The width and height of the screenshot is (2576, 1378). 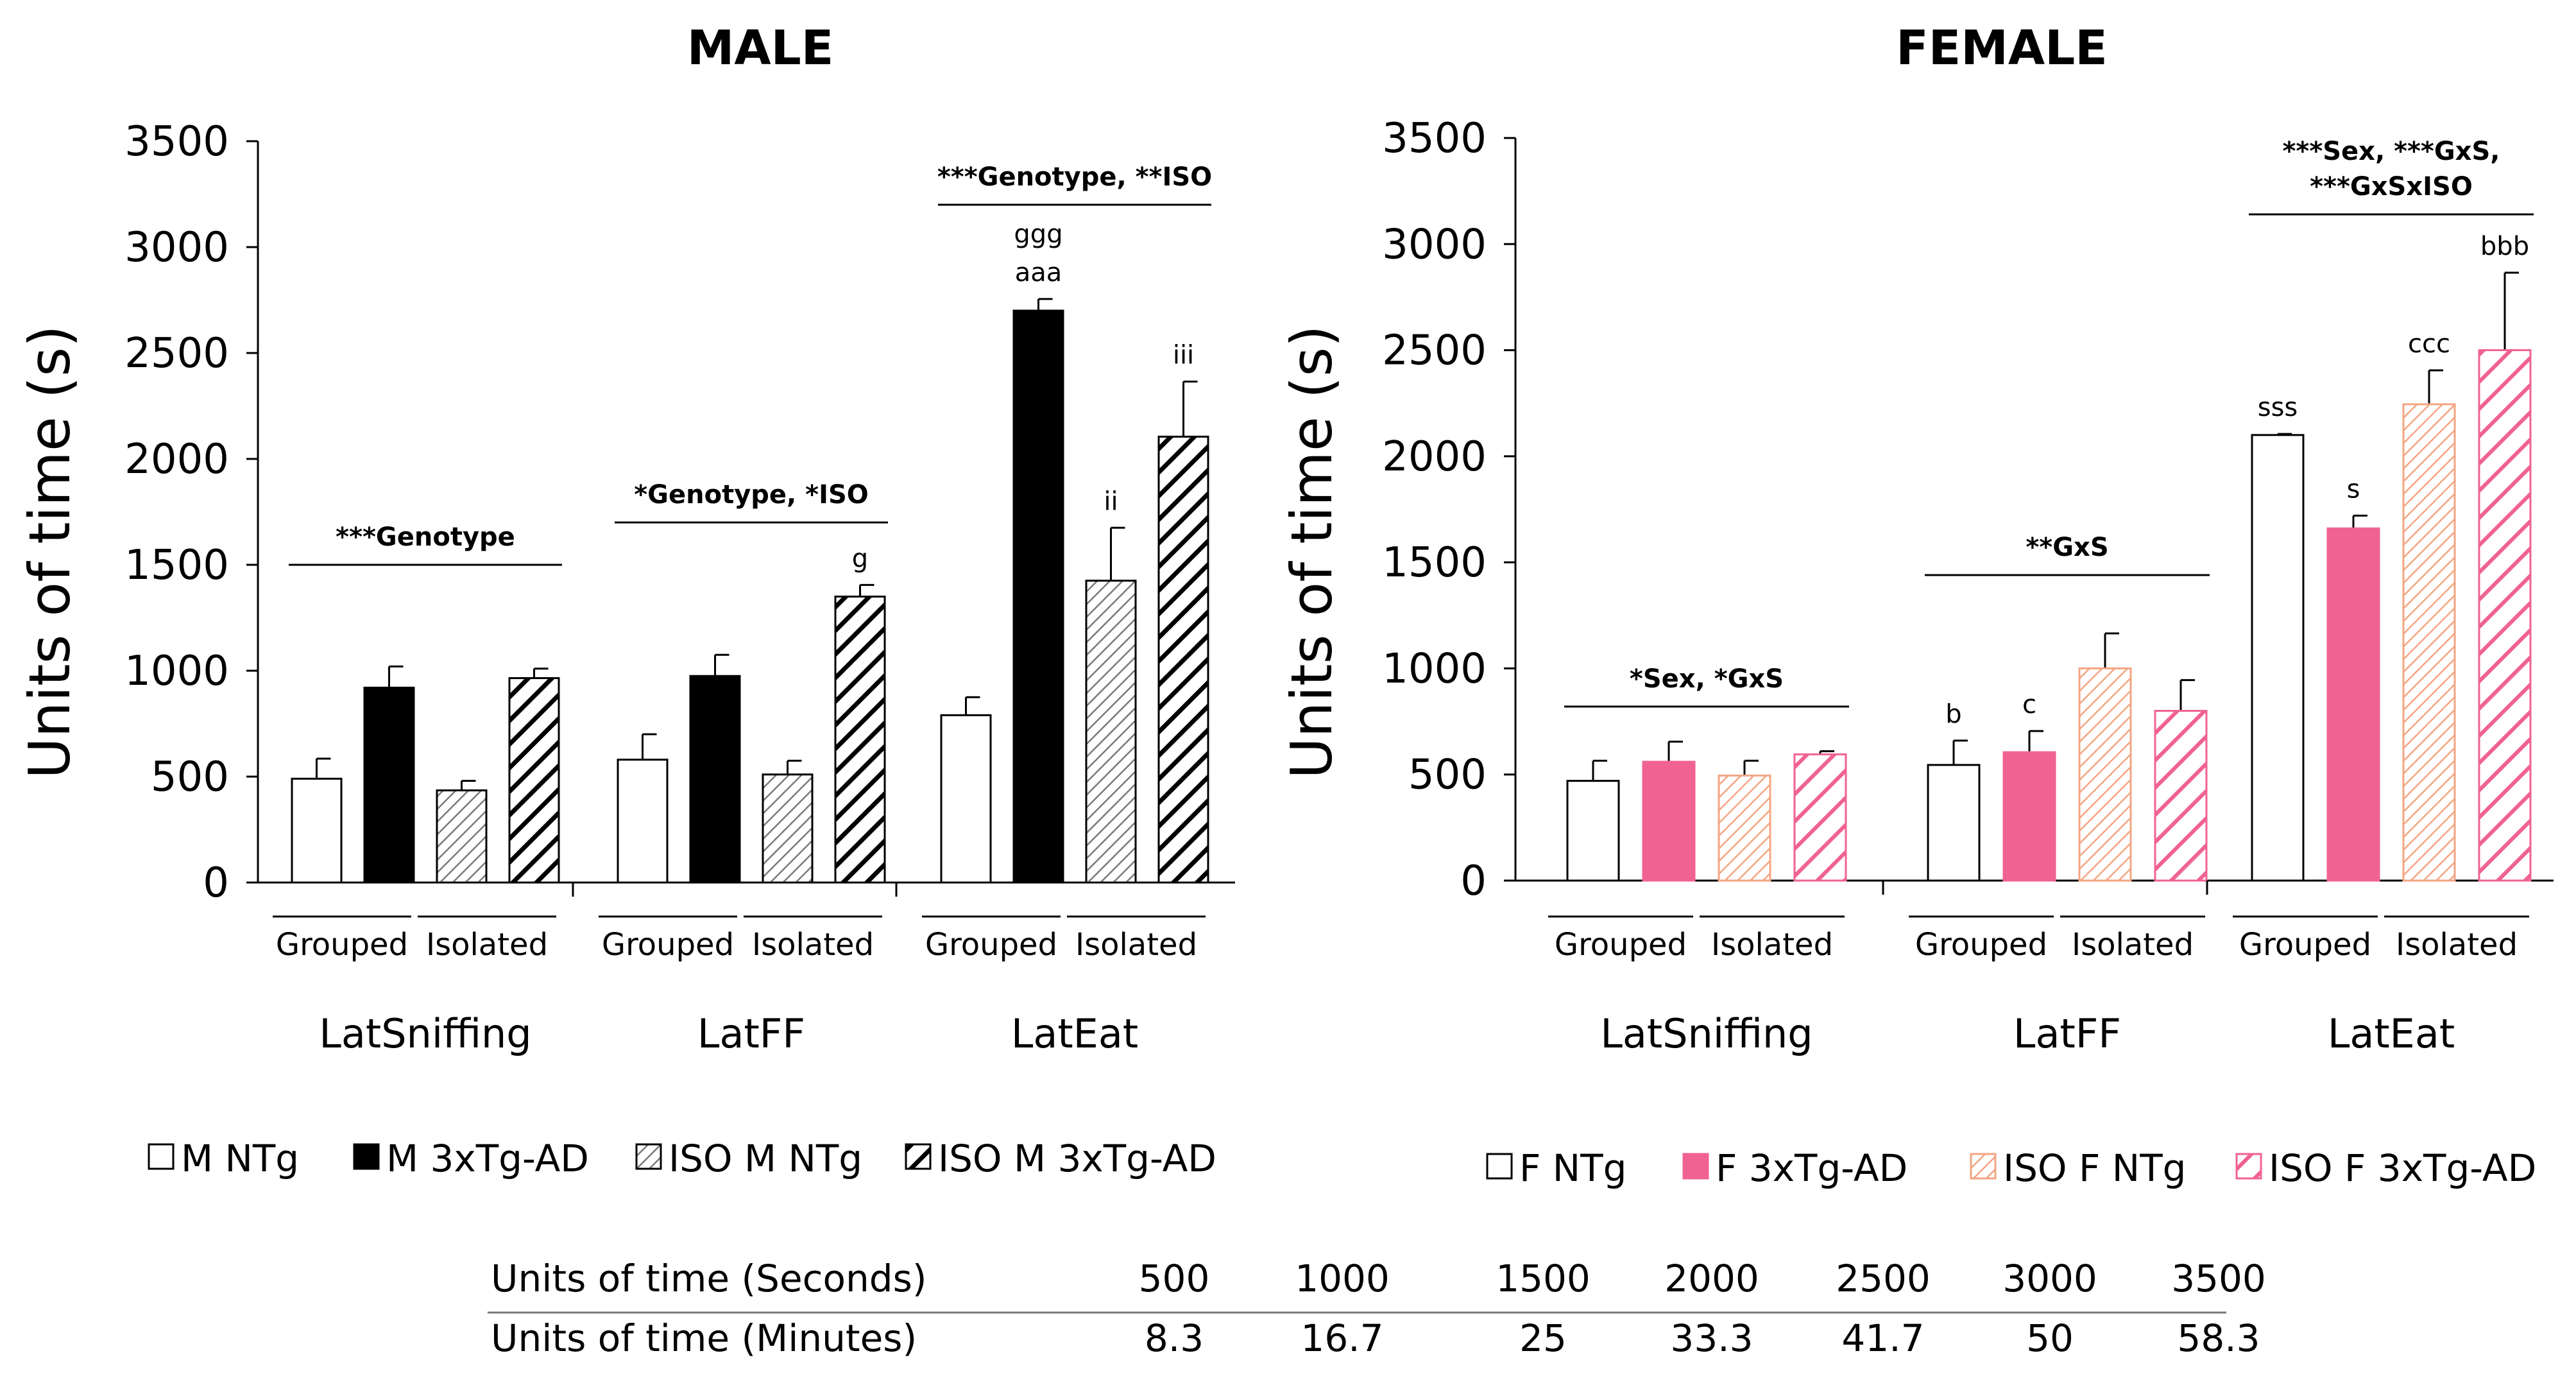 I want to click on y-axis-label: Units of time (s), so click(x=50, y=552).